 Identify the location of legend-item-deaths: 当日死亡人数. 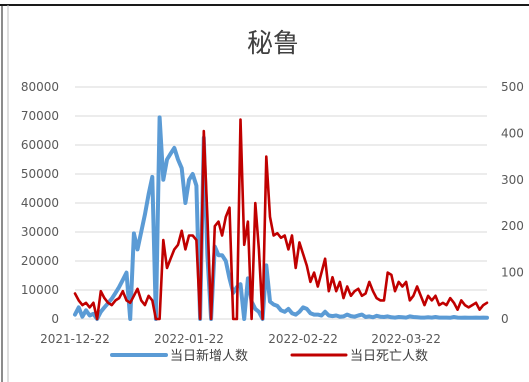
(359, 356).